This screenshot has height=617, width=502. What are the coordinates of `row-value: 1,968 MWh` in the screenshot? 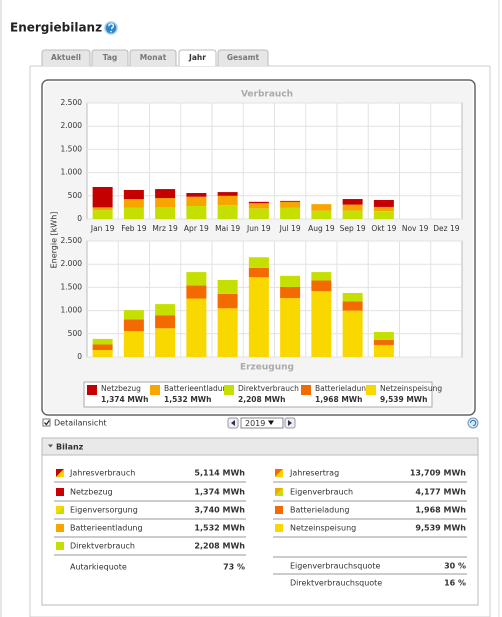 It's located at (440, 510).